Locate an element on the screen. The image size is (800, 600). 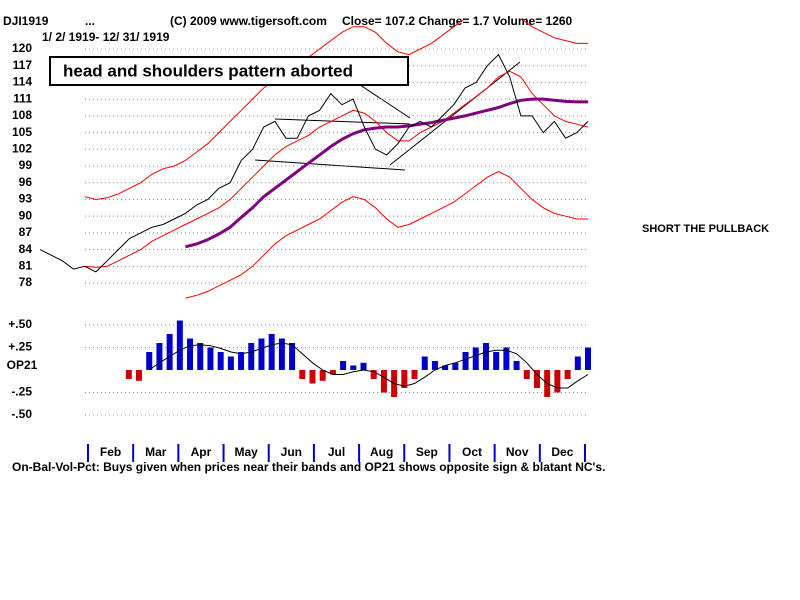
y-tick-label: 81 is located at coordinates (26, 266).